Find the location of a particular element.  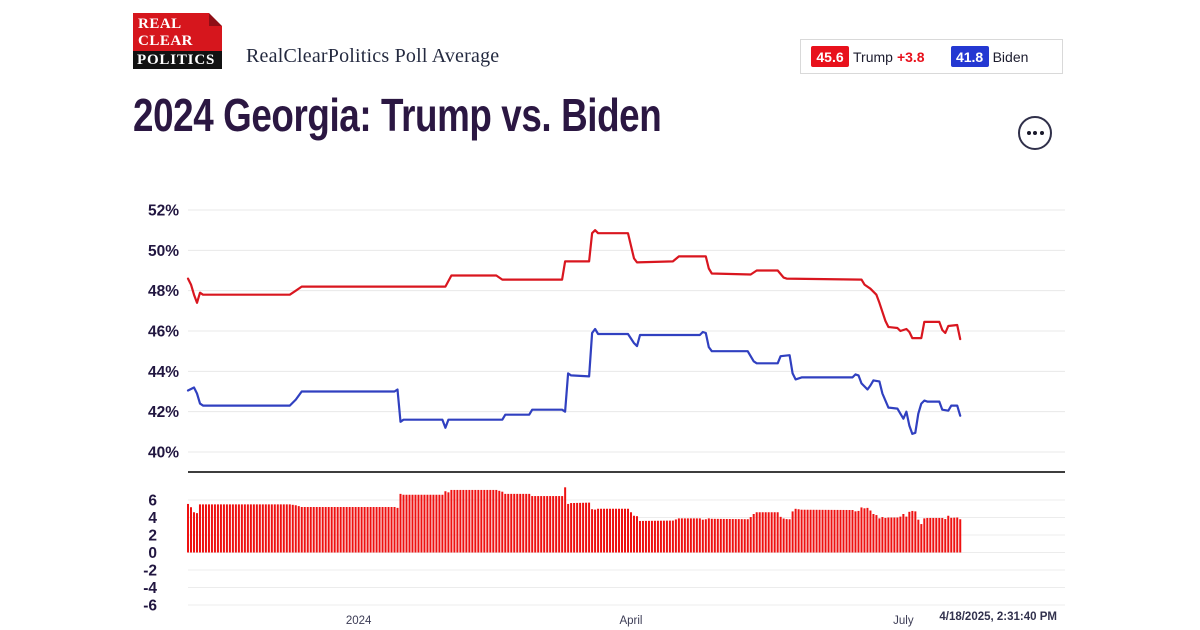

trump-score-badge: 45.6 is located at coordinates (830, 56).